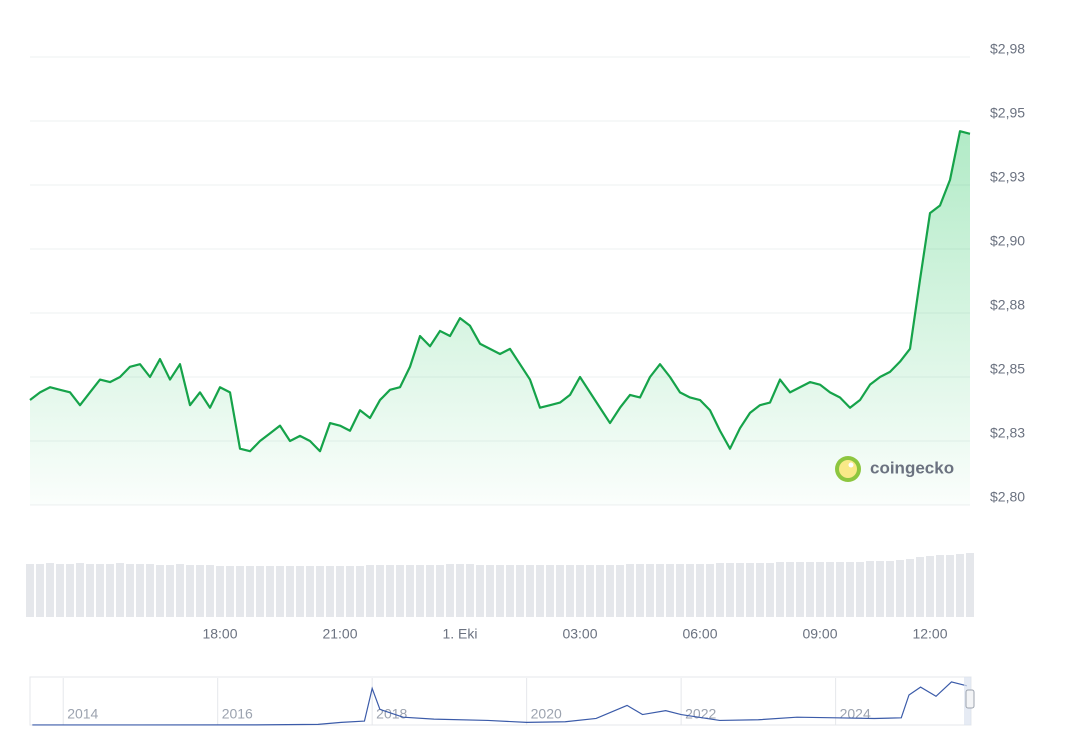 Image resolution: width=1081 pixels, height=740 pixels. Describe the element at coordinates (1007, 497) in the screenshot. I see `y-tick-label: $2,80` at that location.